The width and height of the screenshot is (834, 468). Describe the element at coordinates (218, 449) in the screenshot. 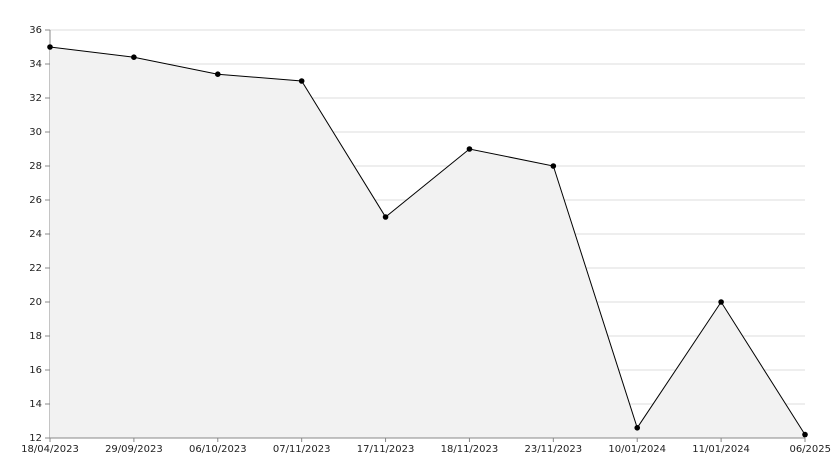

I see `x-tick-label: 06/10/2023` at that location.